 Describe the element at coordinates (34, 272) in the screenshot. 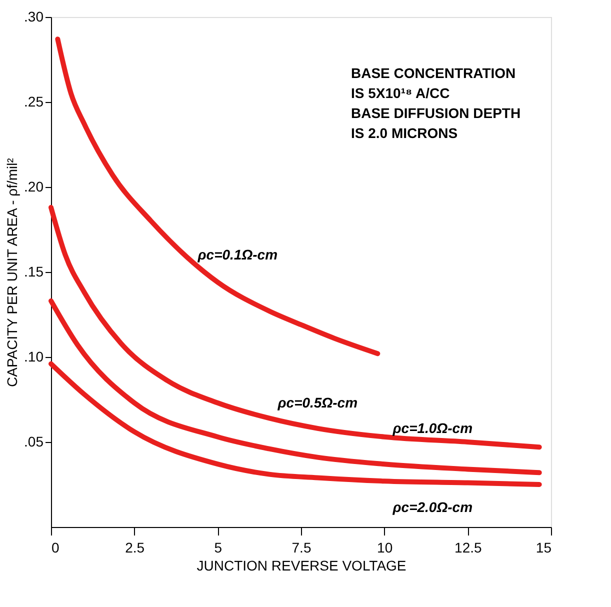

I see `y-tick-label: .15` at that location.